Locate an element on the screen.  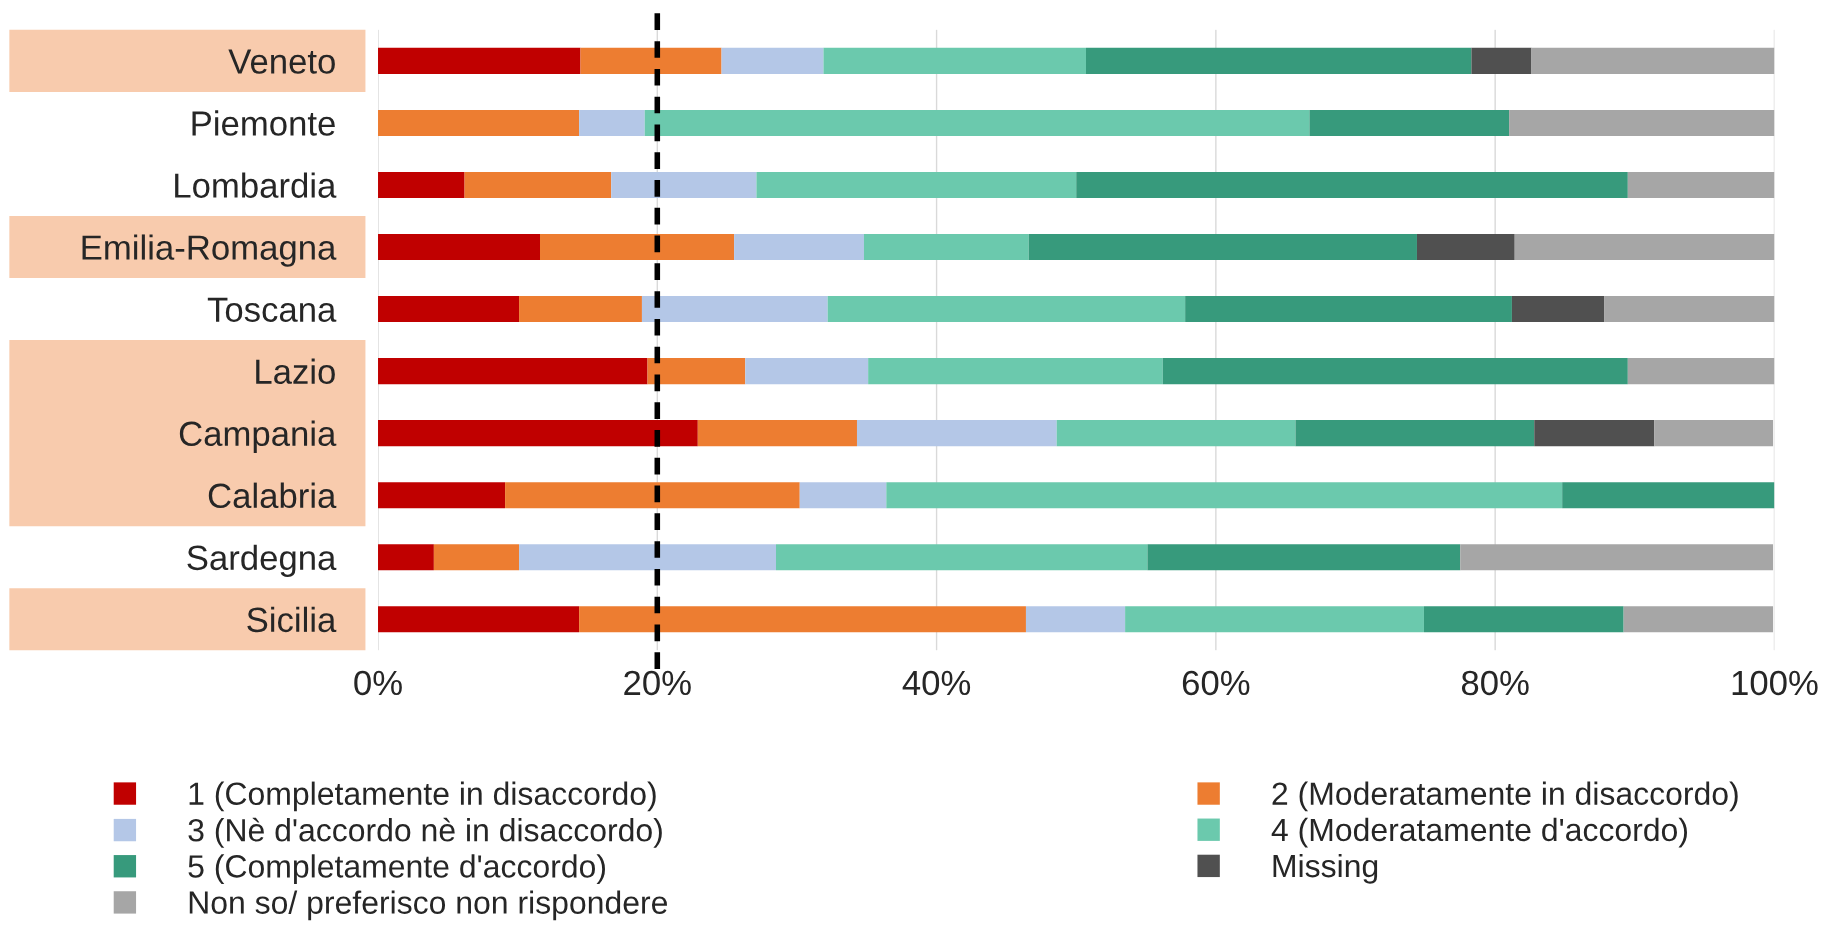
x-tick-label: 20% is located at coordinates (657, 683).